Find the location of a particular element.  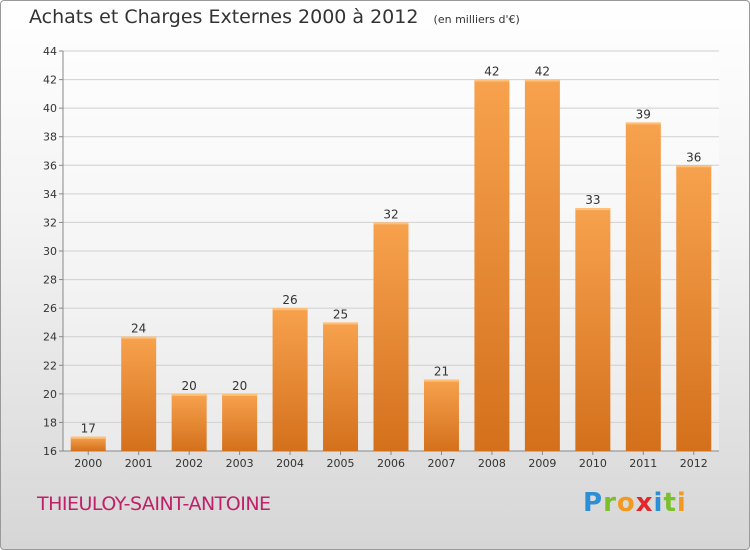

y-tick-label: 28 is located at coordinates (50, 280).